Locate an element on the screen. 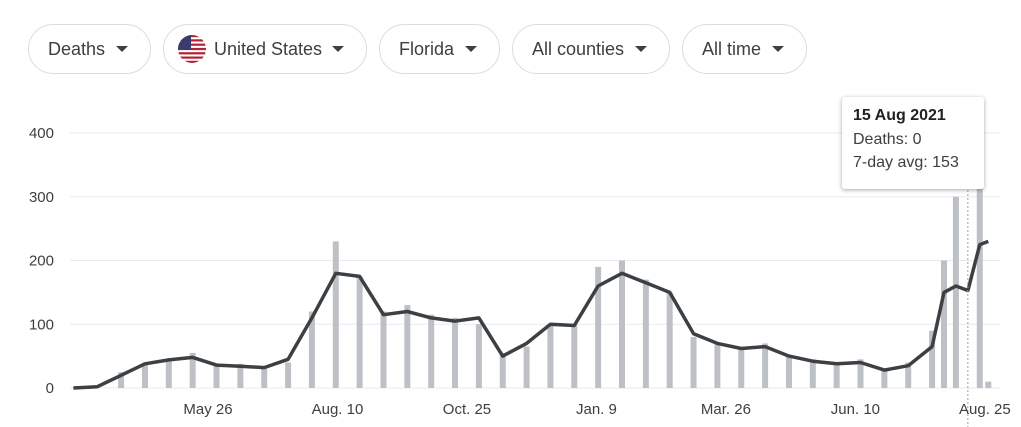  country-dropdown-label: United States is located at coordinates (268, 49).